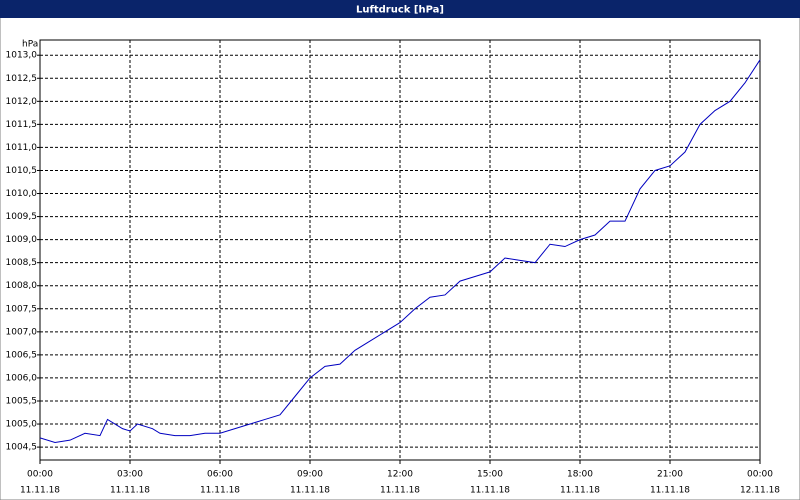  Describe the element at coordinates (22, 148) in the screenshot. I see `y-tick-label: 1011,0` at that location.